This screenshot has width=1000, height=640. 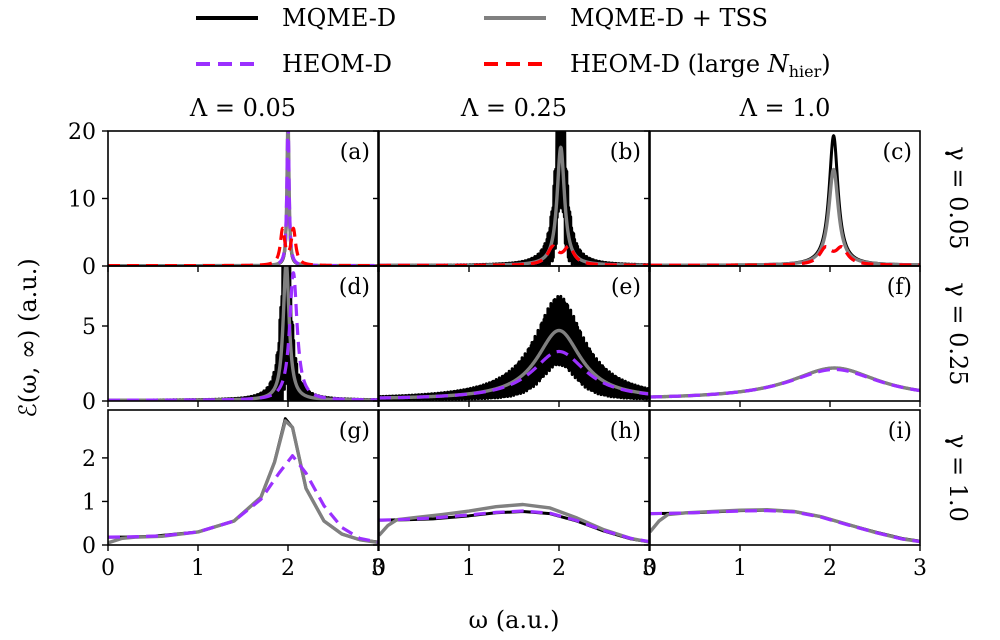 I want to click on y-tick-label: 1, so click(x=89, y=502).